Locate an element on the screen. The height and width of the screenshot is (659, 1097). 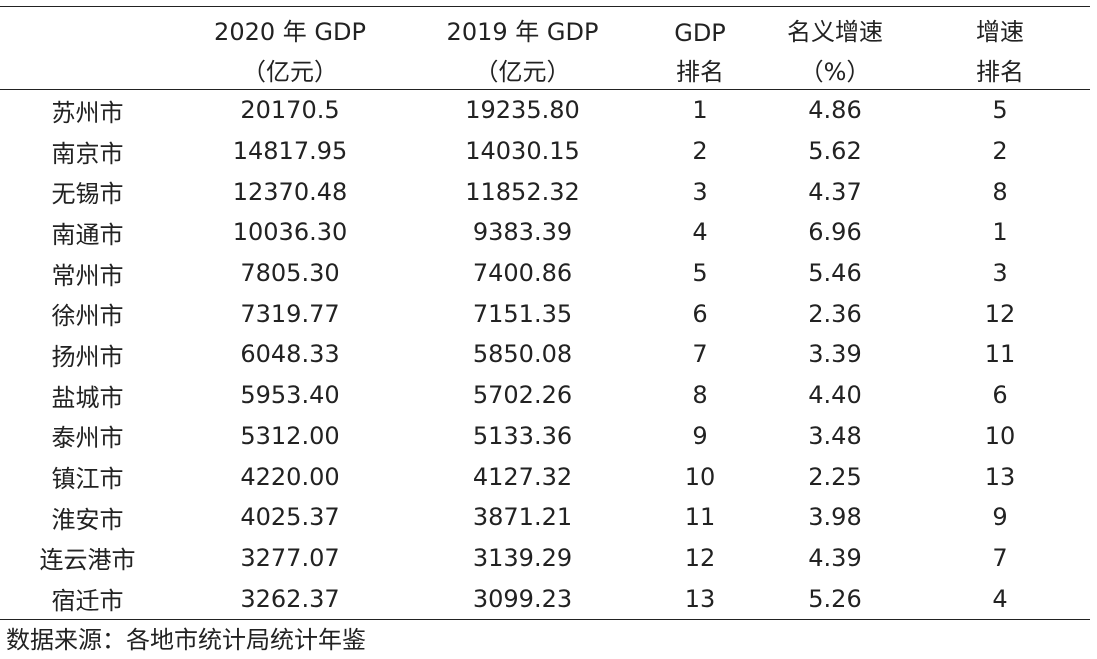
table-row: 扬州市 6048.33 5850.08 7 3.39 11 is located at coordinates (545, 354).